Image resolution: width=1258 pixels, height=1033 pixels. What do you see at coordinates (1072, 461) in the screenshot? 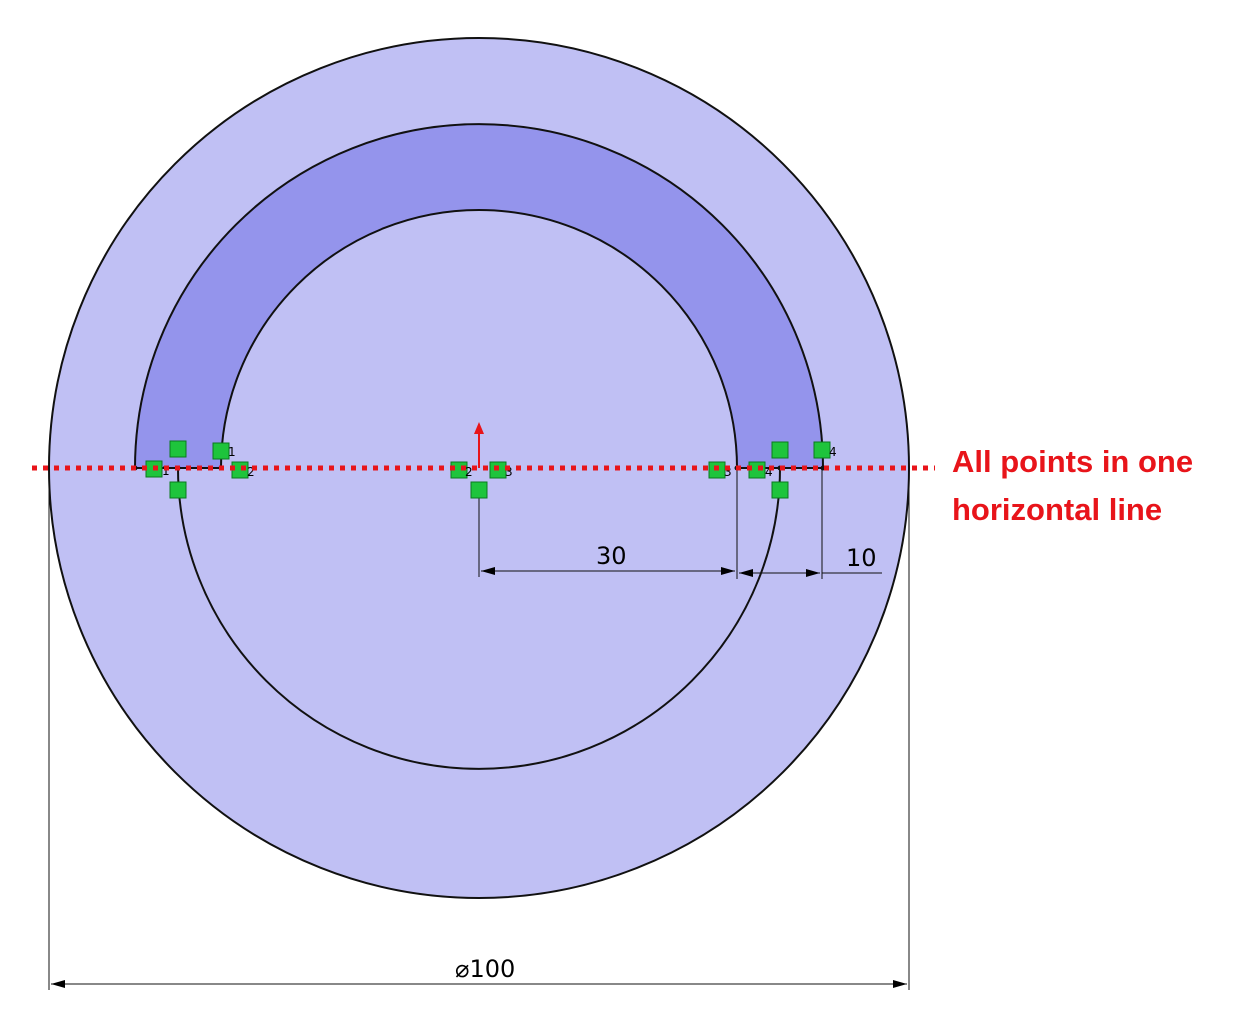
I see `annotation: All points in one` at bounding box center [1072, 461].